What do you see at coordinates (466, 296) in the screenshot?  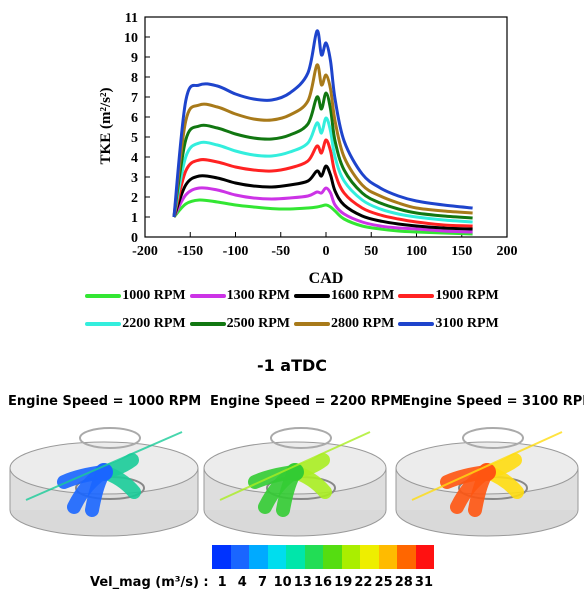 I see `legend-label: 1900 RPM` at bounding box center [466, 296].